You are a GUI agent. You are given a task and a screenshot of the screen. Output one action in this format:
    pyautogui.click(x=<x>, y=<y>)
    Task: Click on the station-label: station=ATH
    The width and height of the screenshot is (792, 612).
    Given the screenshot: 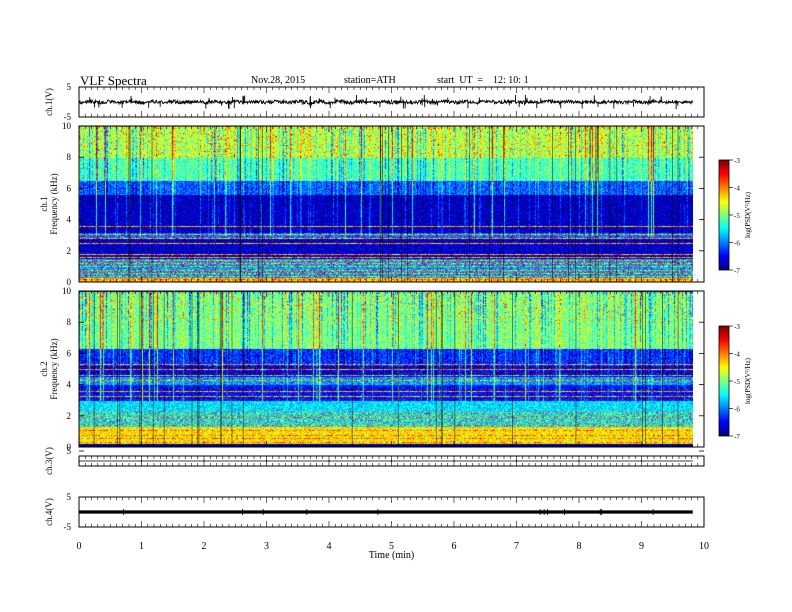 What is the action you would take?
    pyautogui.click(x=370, y=80)
    